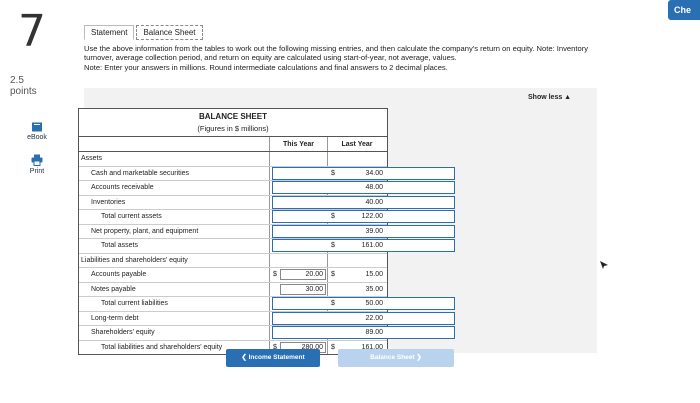 The height and width of the screenshot is (403, 700). Describe the element at coordinates (604, 265) in the screenshot. I see `mouse-pointer-icon` at that location.